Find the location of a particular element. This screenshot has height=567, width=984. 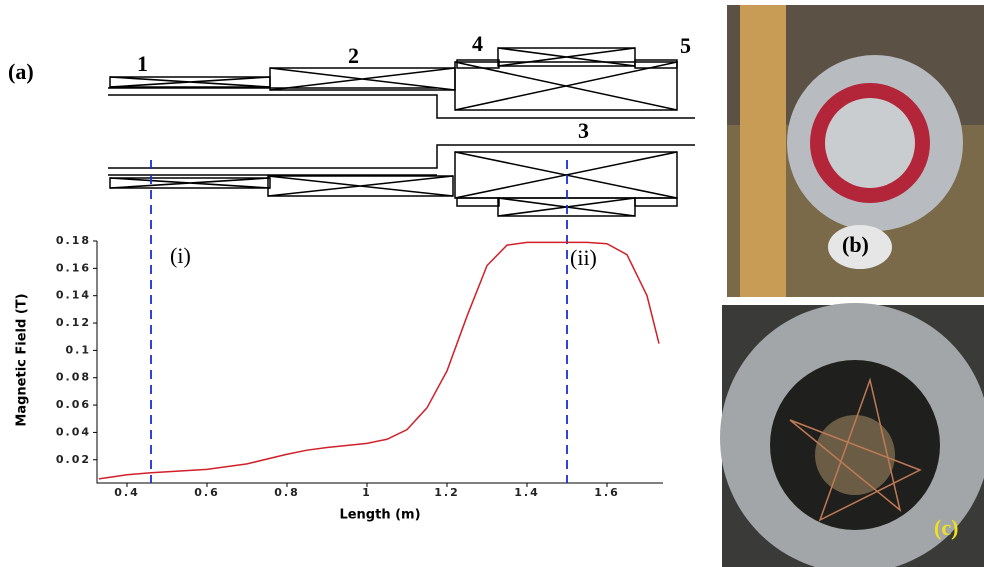

y-tick-label: 0.16 is located at coordinates (73, 267).